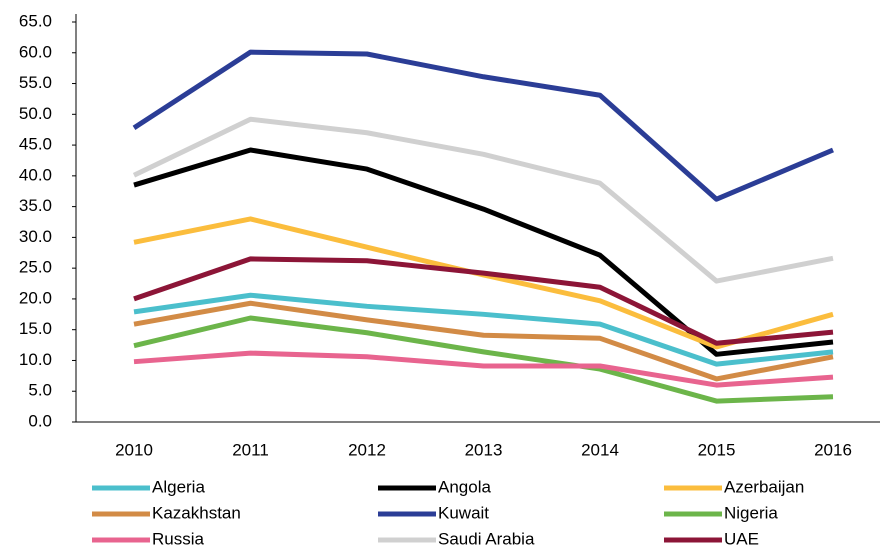 This screenshot has width=880, height=549. I want to click on y-tick-label: 30.0, so click(35, 236).